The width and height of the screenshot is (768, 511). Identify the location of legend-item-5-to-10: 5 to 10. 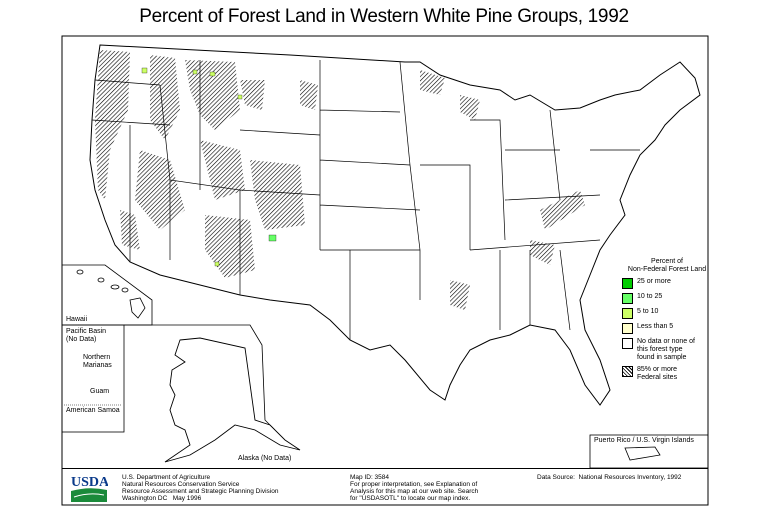
(667, 313).